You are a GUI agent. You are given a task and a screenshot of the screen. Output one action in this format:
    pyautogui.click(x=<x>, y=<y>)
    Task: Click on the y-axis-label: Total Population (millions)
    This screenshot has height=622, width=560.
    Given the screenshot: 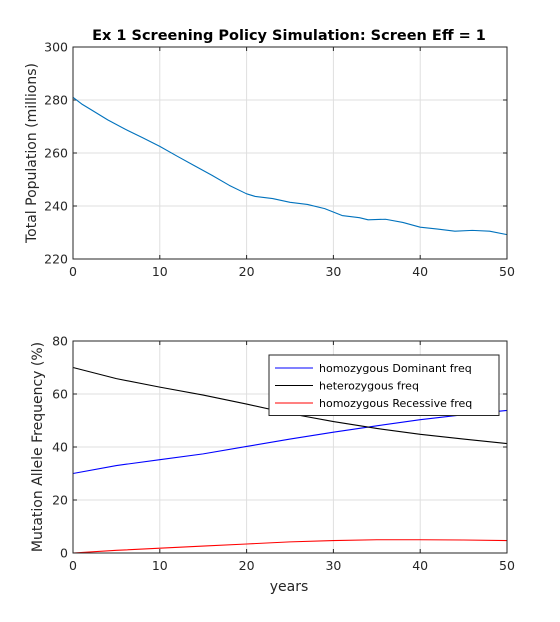 What is the action you would take?
    pyautogui.click(x=32, y=153)
    